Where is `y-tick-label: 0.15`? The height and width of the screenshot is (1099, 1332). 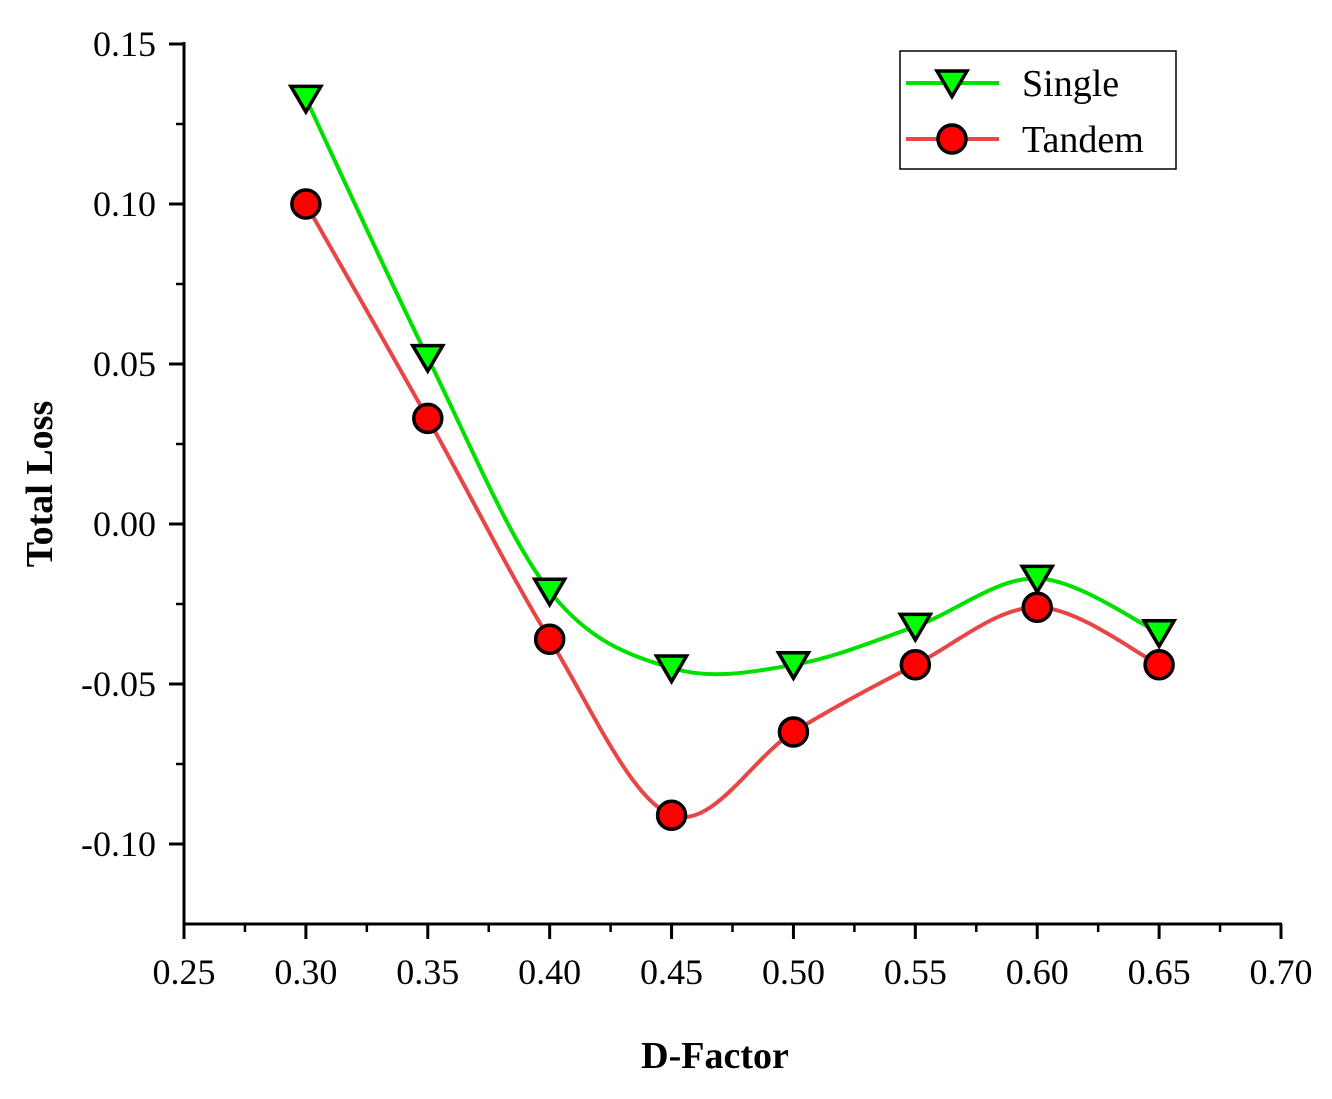 y-tick-label: 0.15 is located at coordinates (124, 44).